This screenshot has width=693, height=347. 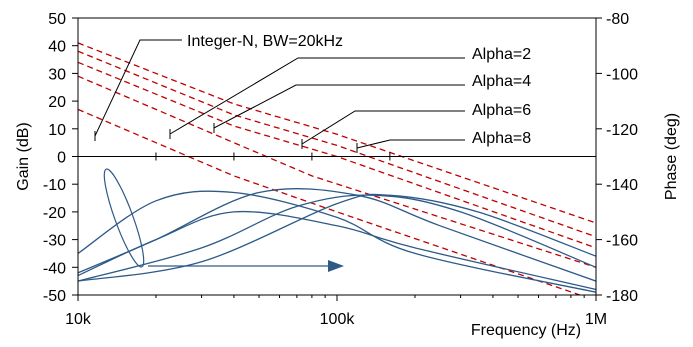 What do you see at coordinates (78, 319) in the screenshot?
I see `x-tick-label: 10k` at bounding box center [78, 319].